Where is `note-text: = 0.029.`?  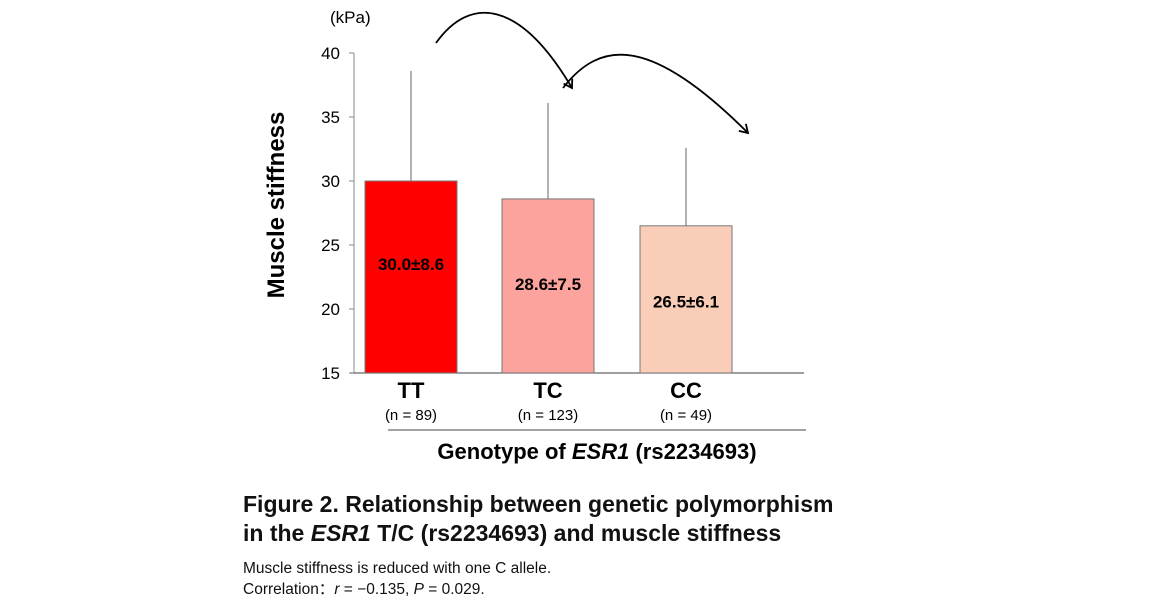 note-text: = 0.029. is located at coordinates (454, 589).